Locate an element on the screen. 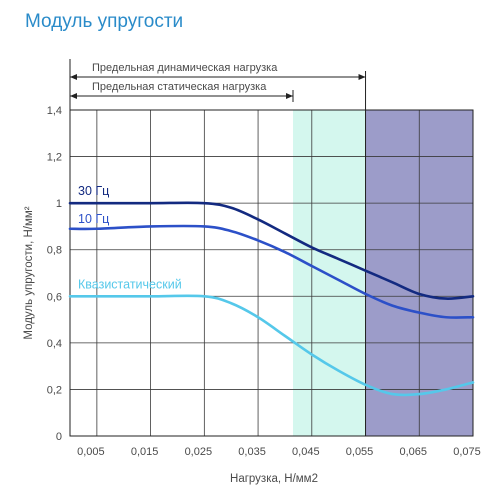 The height and width of the screenshot is (500, 500). range-label-1: Предельная статическая нагрузка is located at coordinates (179, 87).